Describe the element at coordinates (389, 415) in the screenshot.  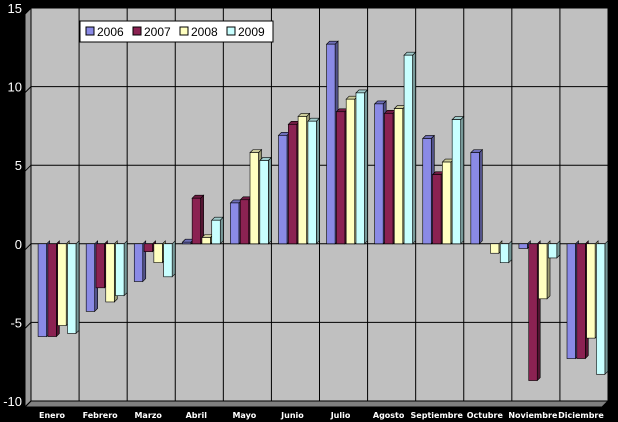
I see `x-tick-label: Agosto` at that location.